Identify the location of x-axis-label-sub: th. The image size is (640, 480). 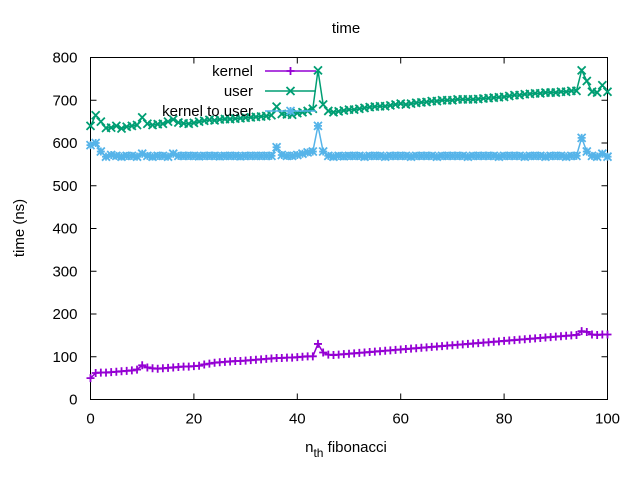
(318, 453).